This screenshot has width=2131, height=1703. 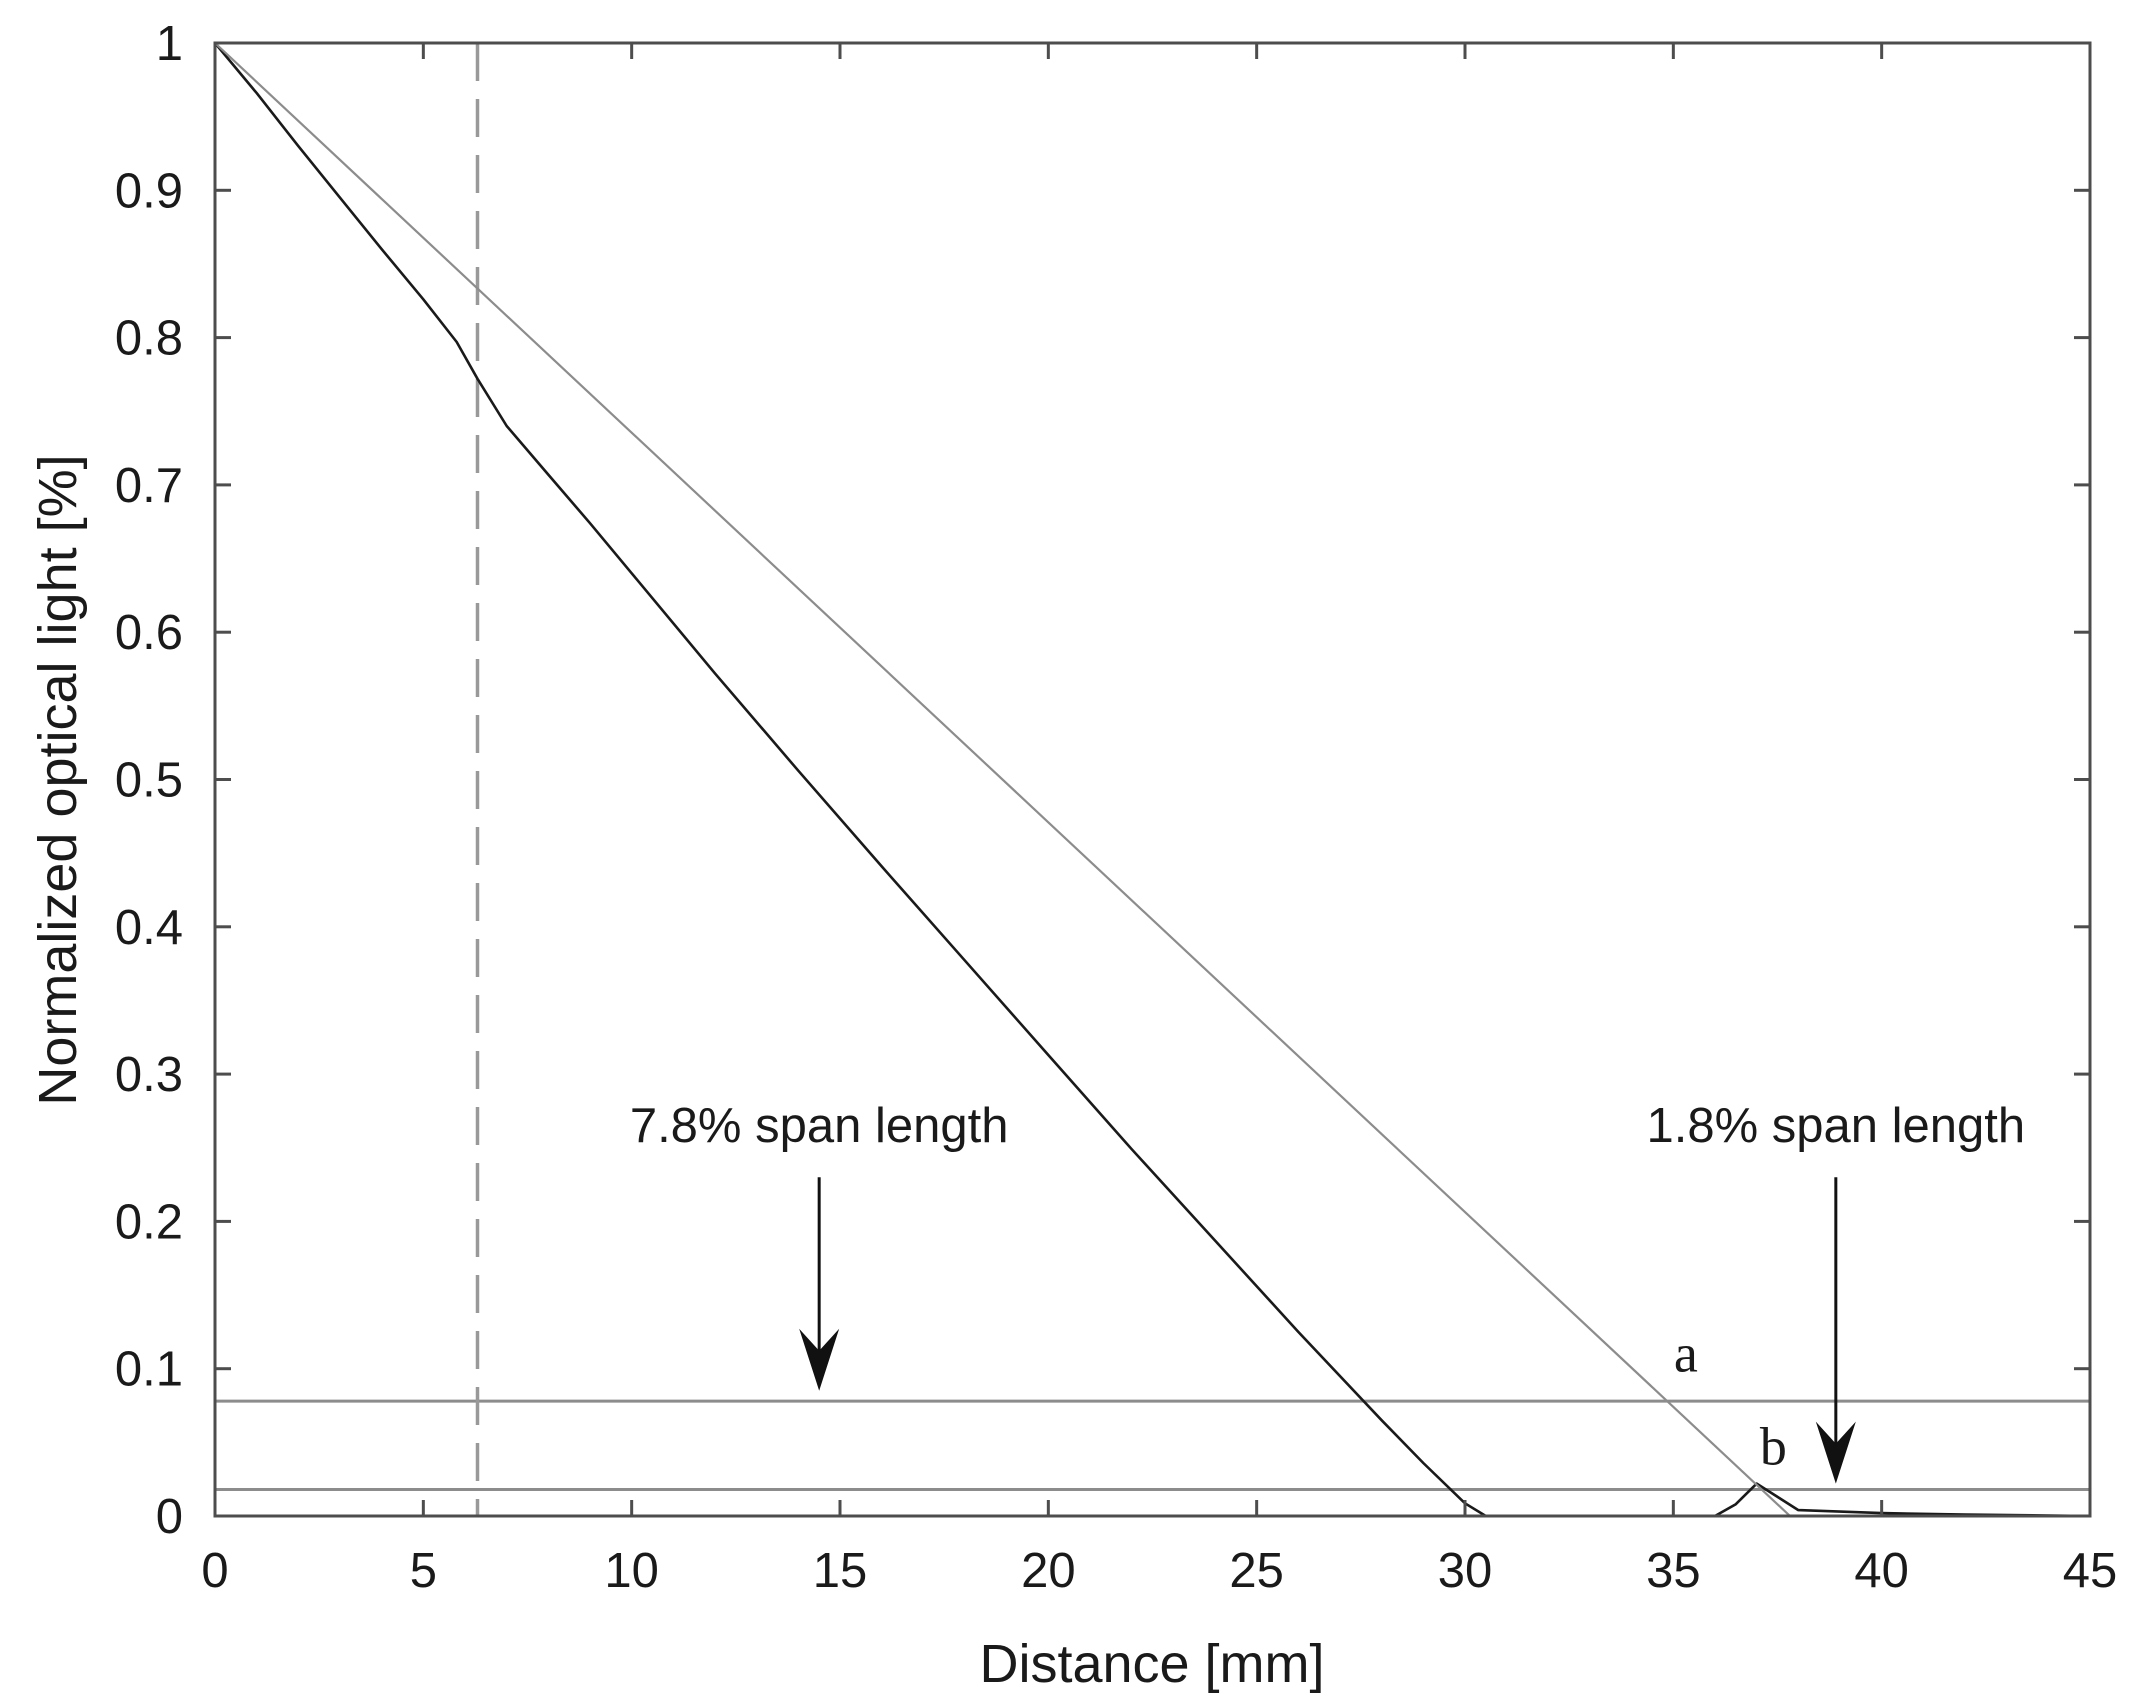 I want to click on x-axis-title: Distance [mm], so click(x=1151, y=1664).